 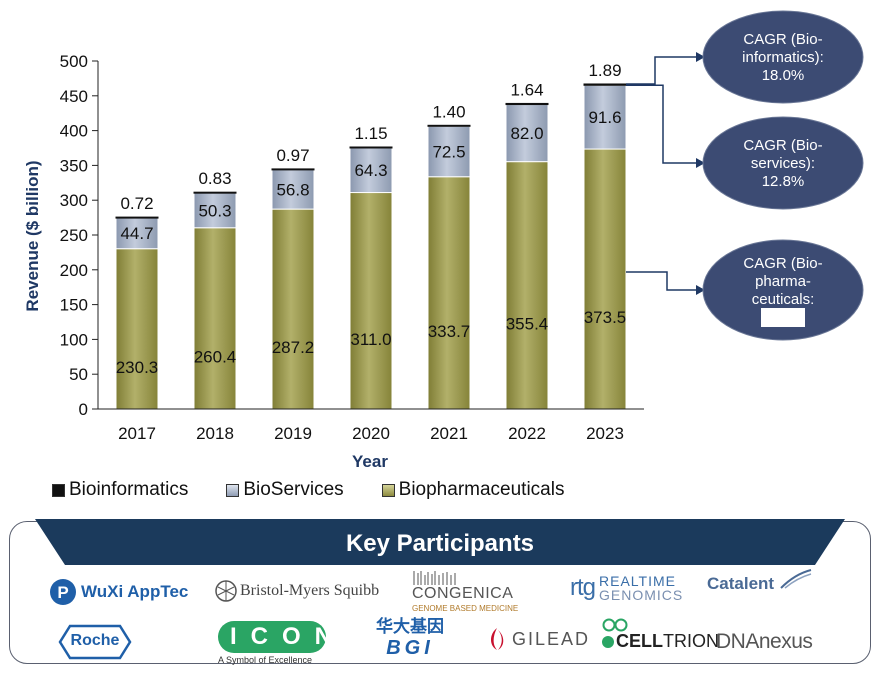 What do you see at coordinates (796, 579) in the screenshot?
I see `catalent-swoosh-icon` at bounding box center [796, 579].